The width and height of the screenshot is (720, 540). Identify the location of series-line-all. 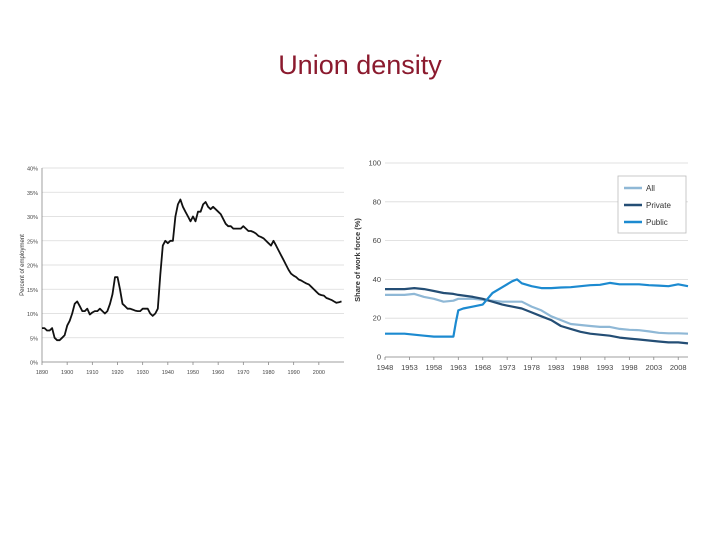
(537, 313).